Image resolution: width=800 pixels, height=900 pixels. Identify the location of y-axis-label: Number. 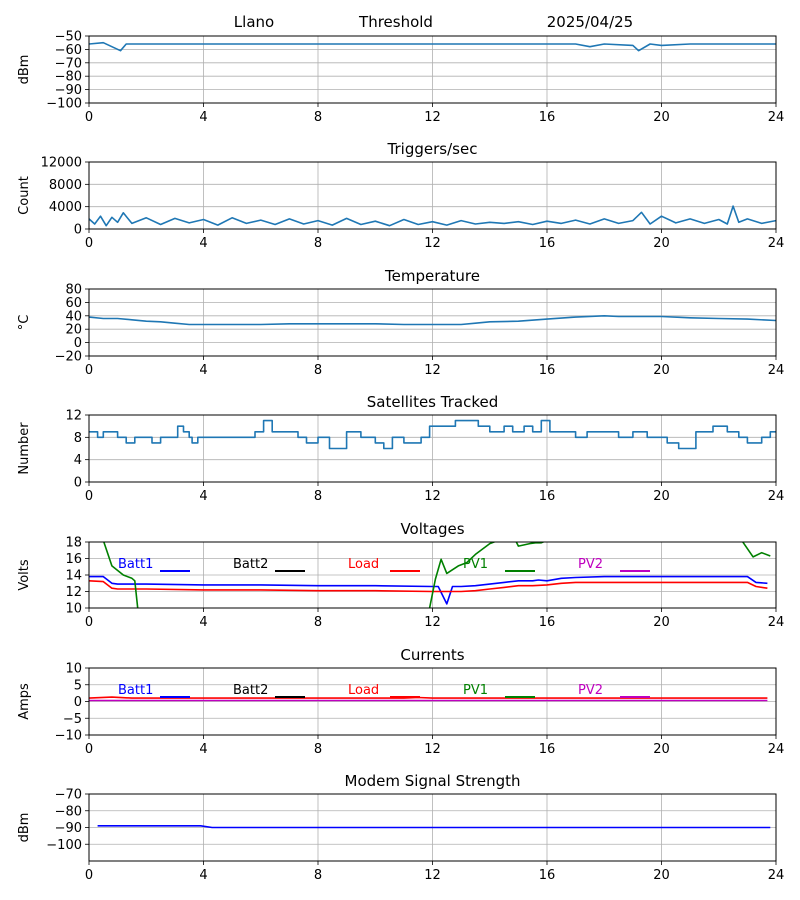
(24, 448).